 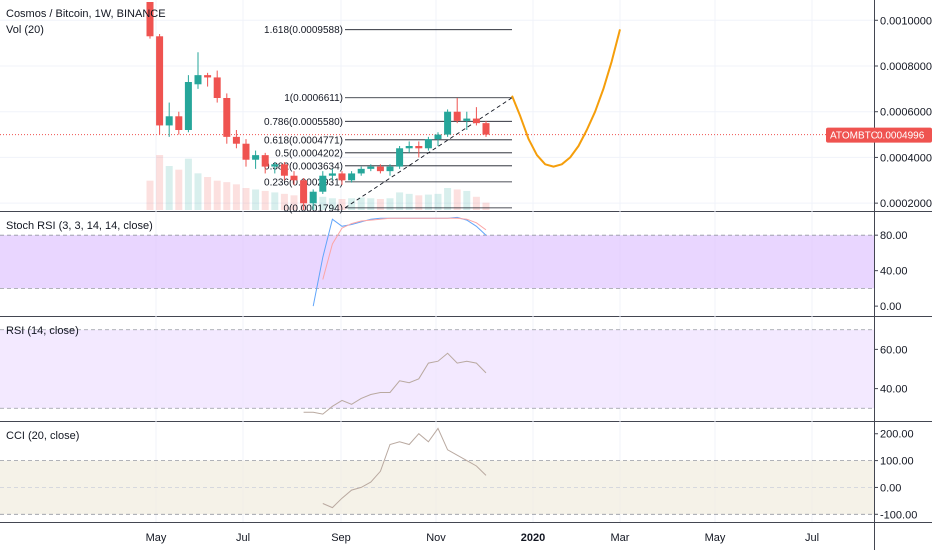 I want to click on rsi-tick-label: 60.00, so click(x=894, y=350).